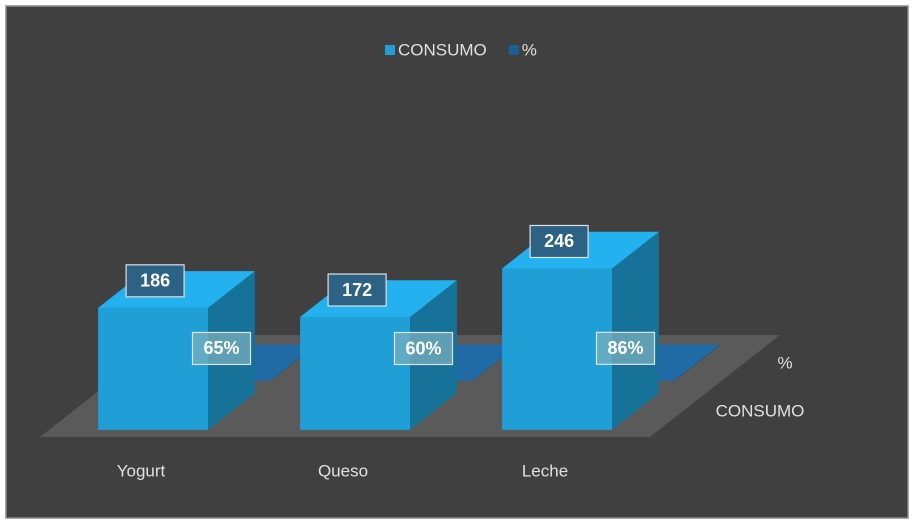 The image size is (914, 524). I want to click on data-label: 86%, so click(625, 348).